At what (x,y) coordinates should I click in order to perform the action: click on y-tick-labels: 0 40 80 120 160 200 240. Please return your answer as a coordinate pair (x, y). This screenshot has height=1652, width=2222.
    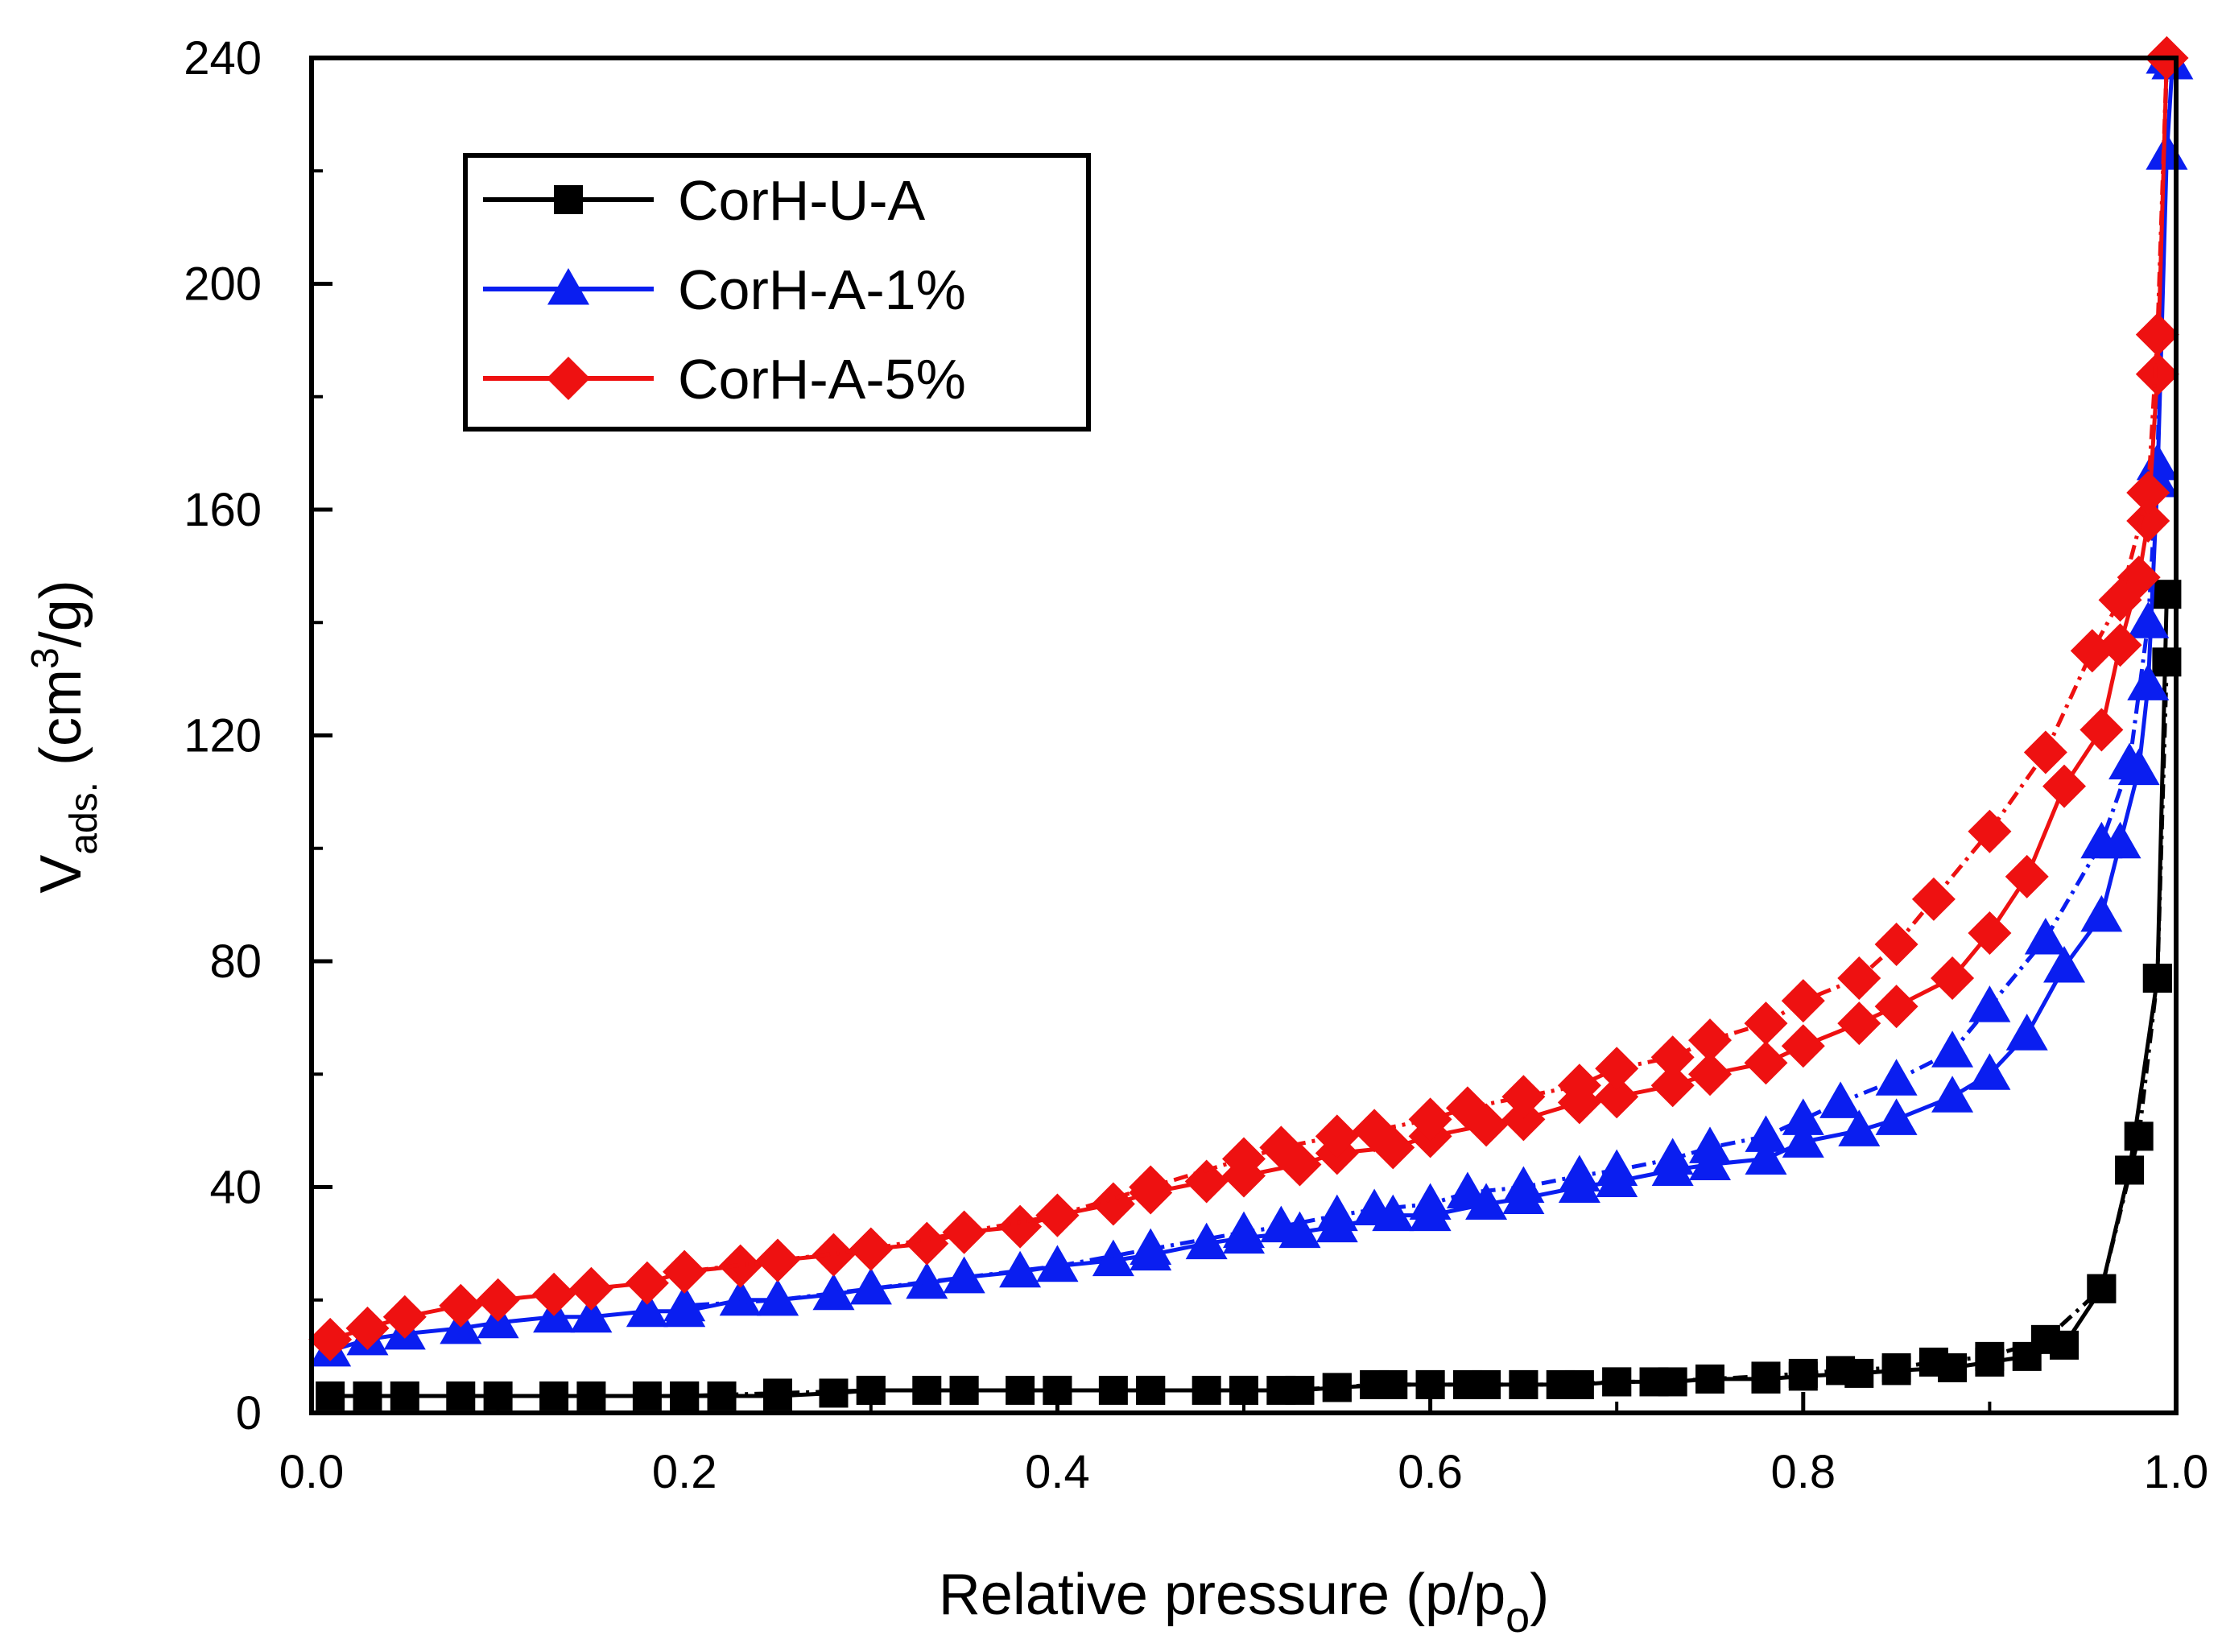
    Looking at the image, I should click on (223, 736).